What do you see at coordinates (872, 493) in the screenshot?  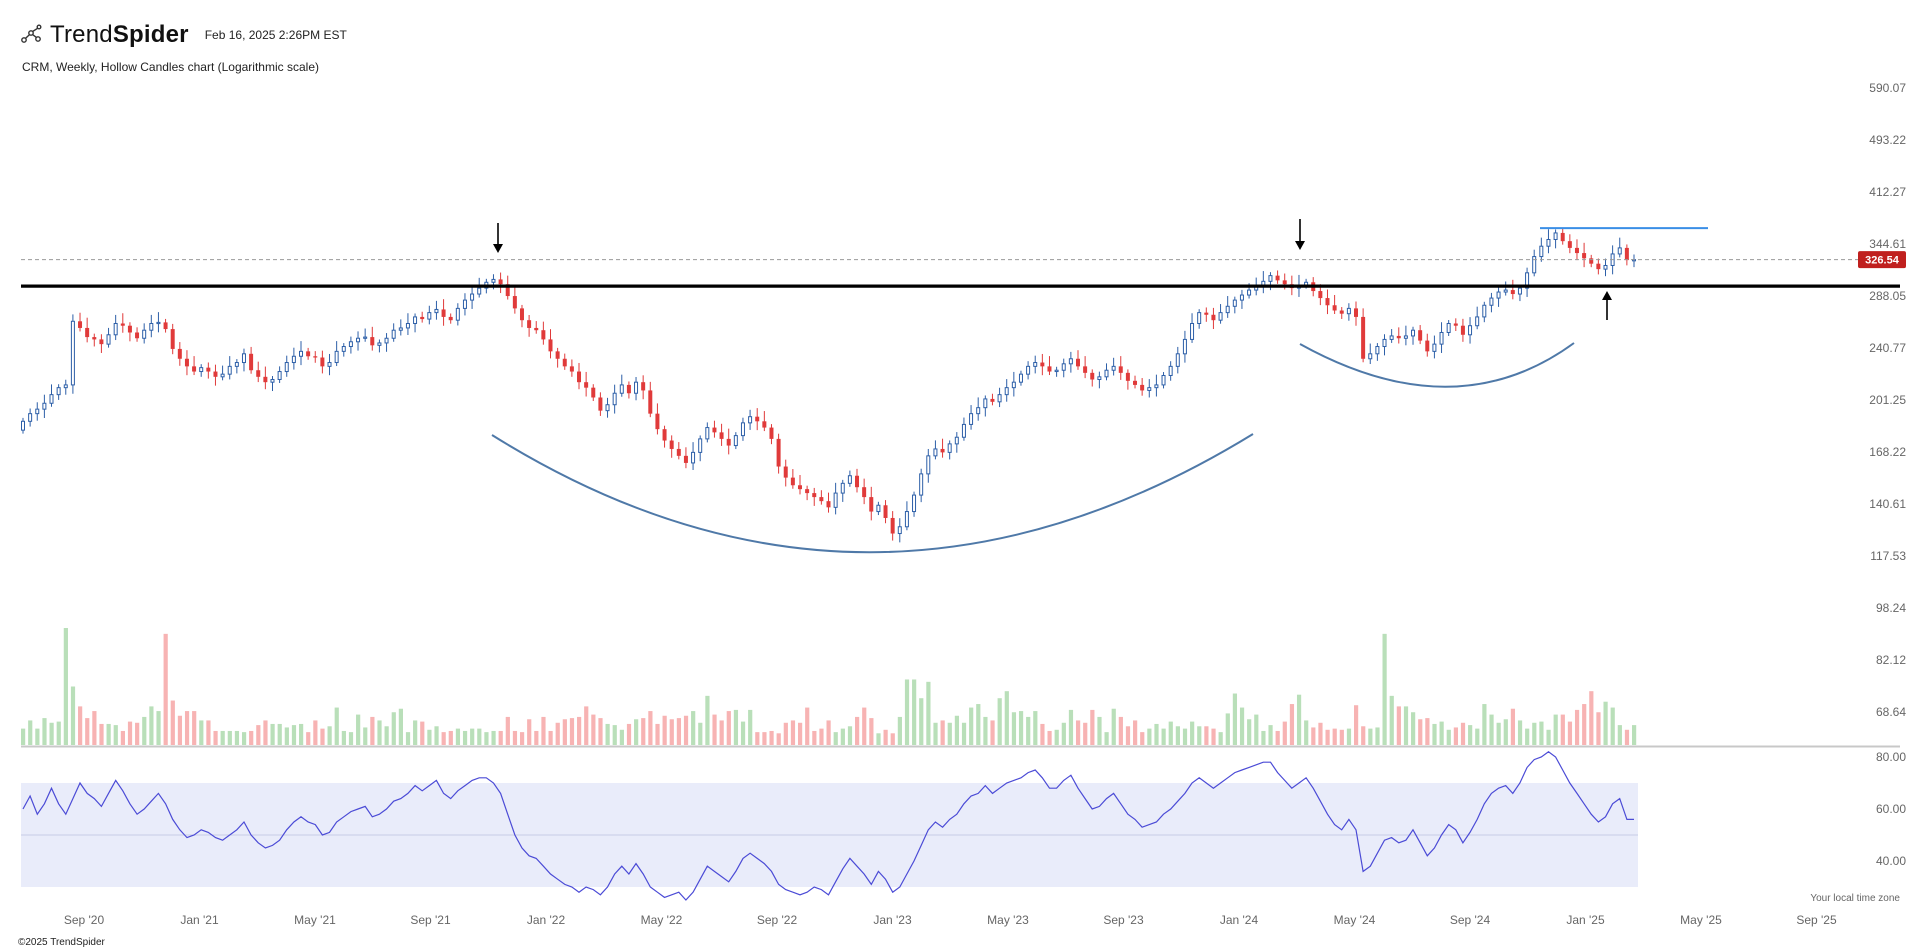 I see `large-cup-curve` at bounding box center [872, 493].